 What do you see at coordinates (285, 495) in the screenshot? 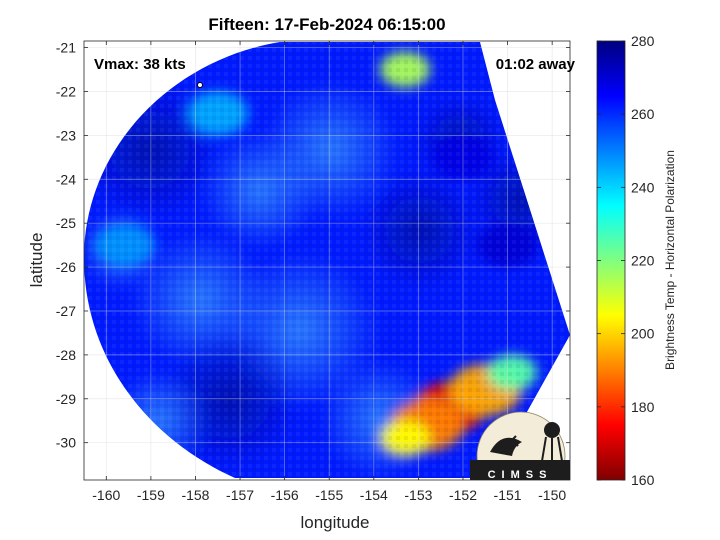
I see `x-tick-label: -156` at bounding box center [285, 495].